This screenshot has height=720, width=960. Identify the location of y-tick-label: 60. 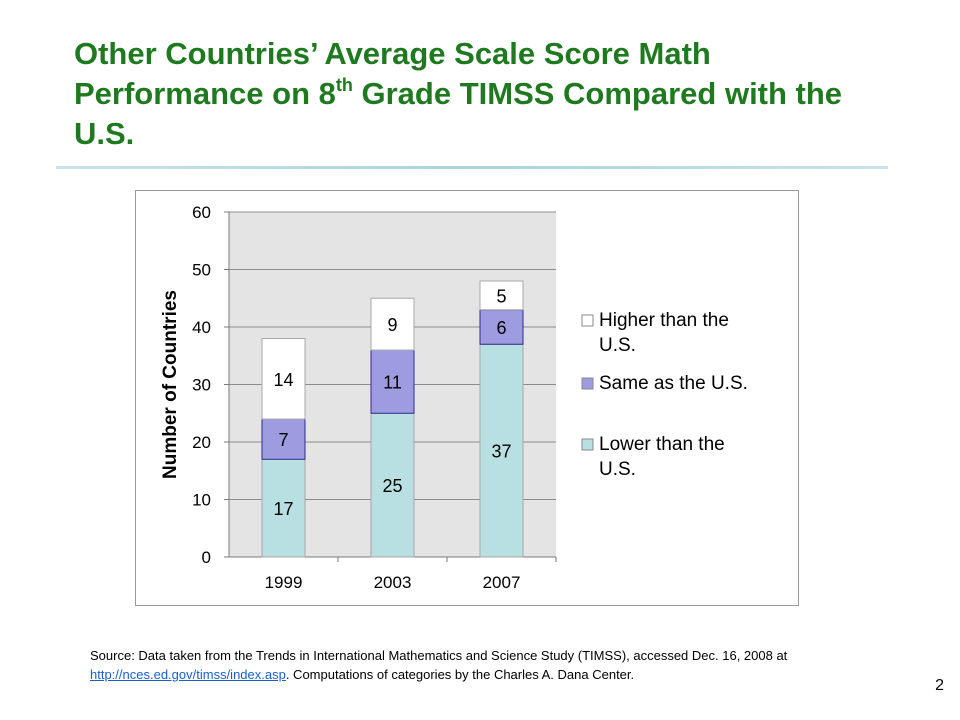
(201, 212).